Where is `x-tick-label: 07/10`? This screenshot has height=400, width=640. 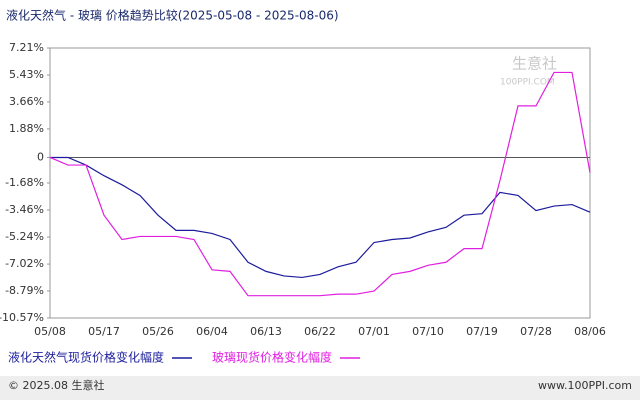 x-tick-label: 07/10 is located at coordinates (428, 331).